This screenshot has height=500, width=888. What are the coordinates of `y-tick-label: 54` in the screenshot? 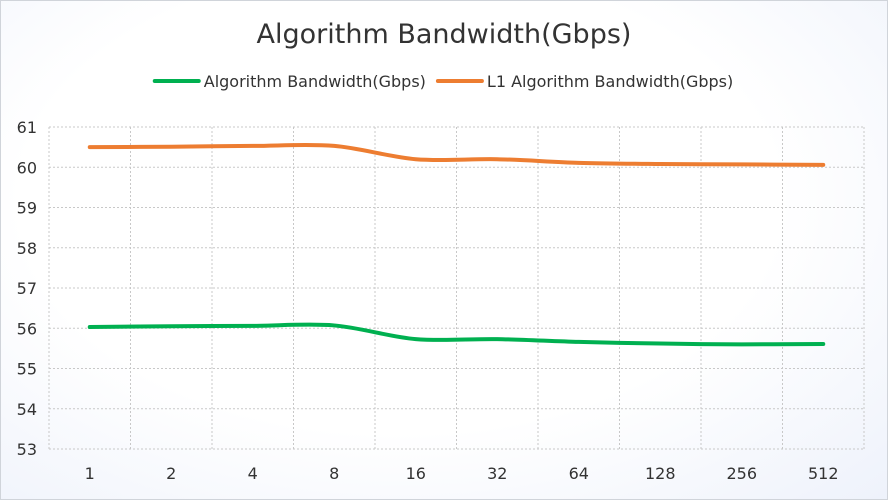 It's located at (27, 409).